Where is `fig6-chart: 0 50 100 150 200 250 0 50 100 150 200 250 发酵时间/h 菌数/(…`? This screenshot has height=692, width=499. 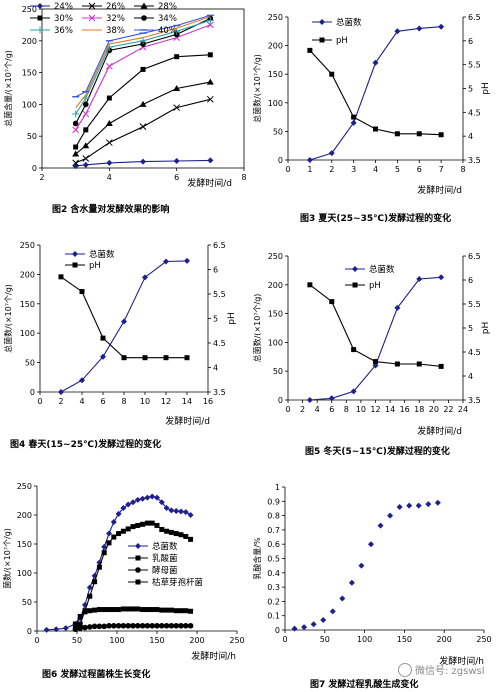
fig6-chart: 0 50 100 150 200 250 0 50 100 150 200 250 发酵时间/h 菌数/(… is located at coordinates (123, 572).